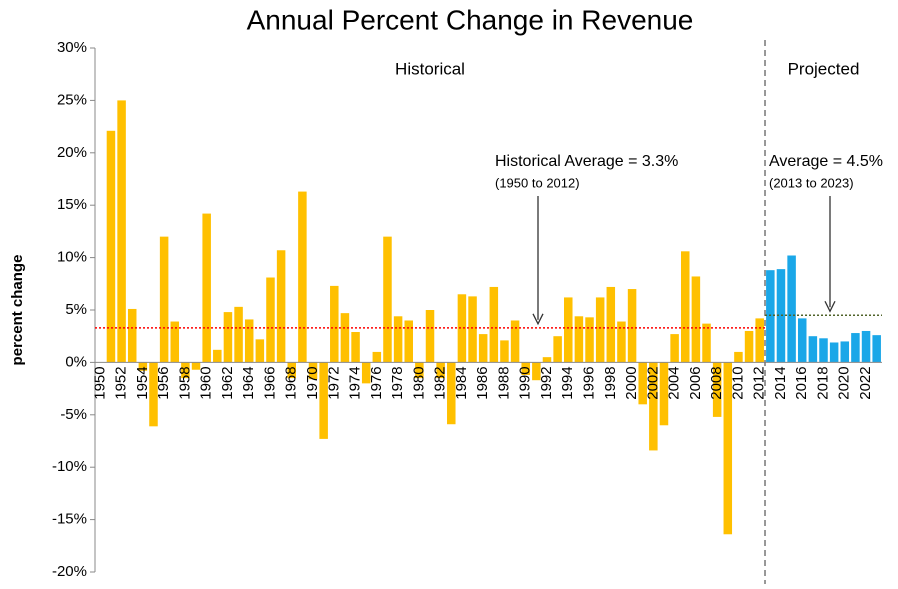 This screenshot has width=898, height=589. Describe the element at coordinates (865, 382) in the screenshot. I see `x-tick-label: 2022` at that location.